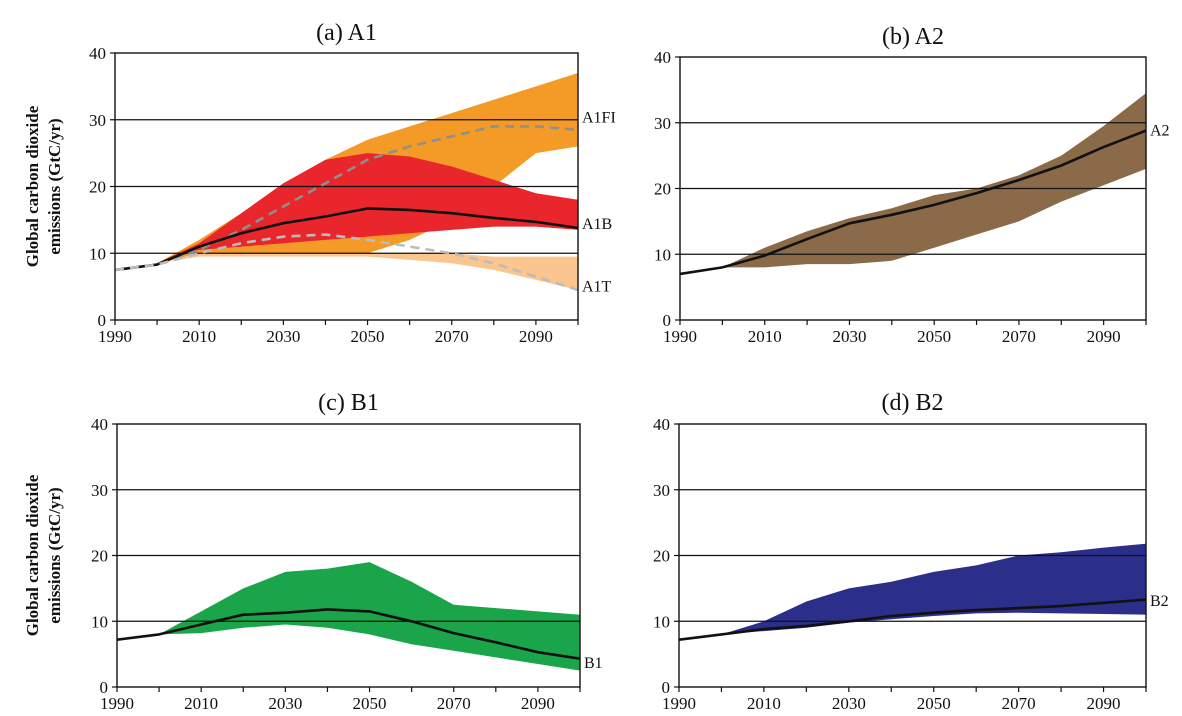  I want to click on band-b1, so click(348, 616).